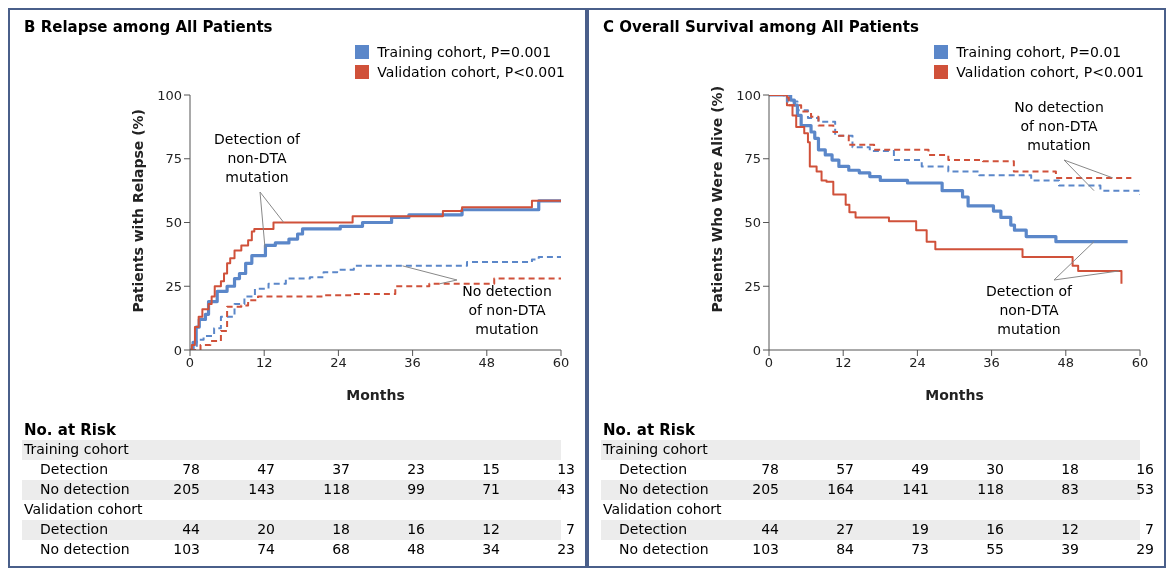  Describe the element at coordinates (1144, 549) in the screenshot. I see `text: 29` at that location.